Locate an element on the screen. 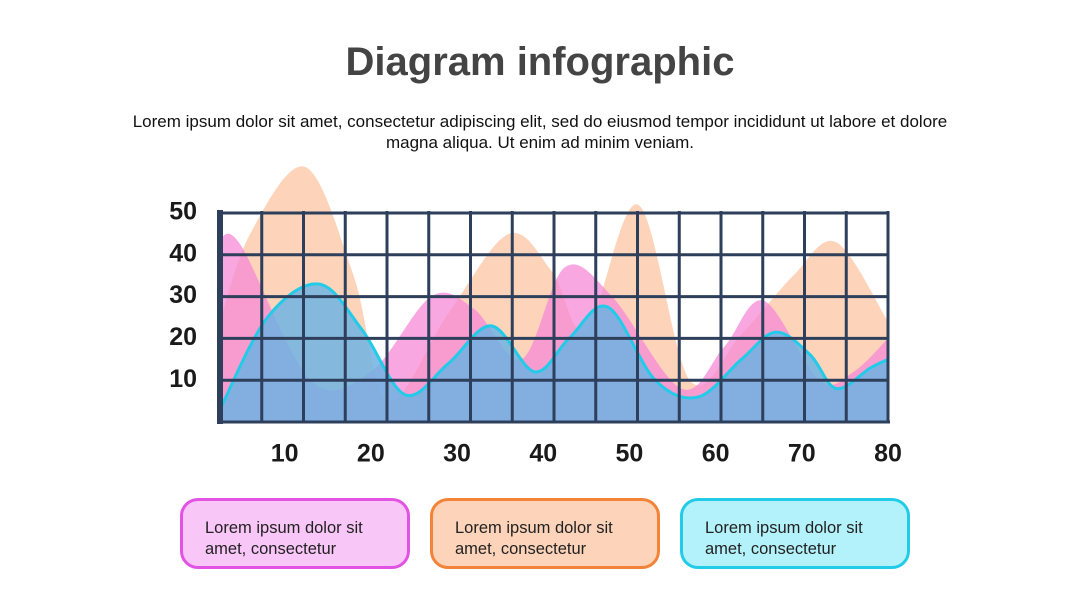 This screenshot has height=608, width=1080. y-tick-label: 10 is located at coordinates (183, 379).